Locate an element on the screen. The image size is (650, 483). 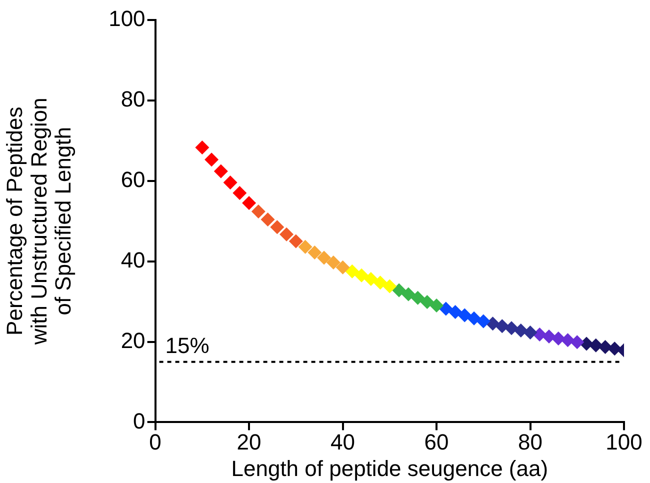
y-tick-label: 40 is located at coordinates (133, 259).